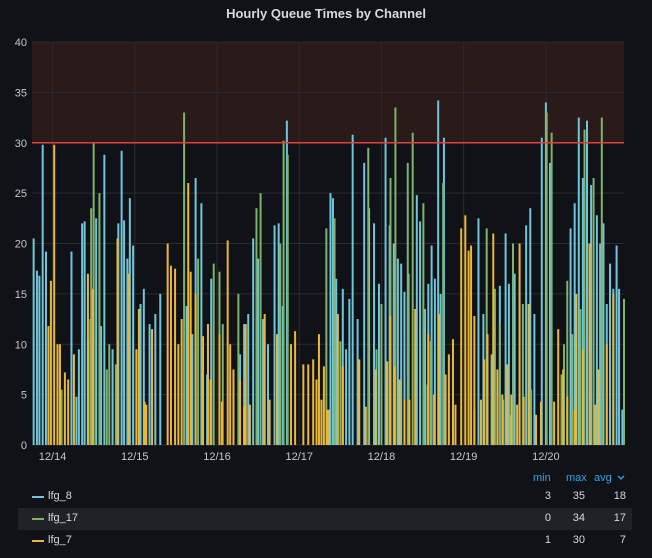 The image size is (652, 558). What do you see at coordinates (135, 457) in the screenshot?
I see `x-tick-label: 12/15` at bounding box center [135, 457].